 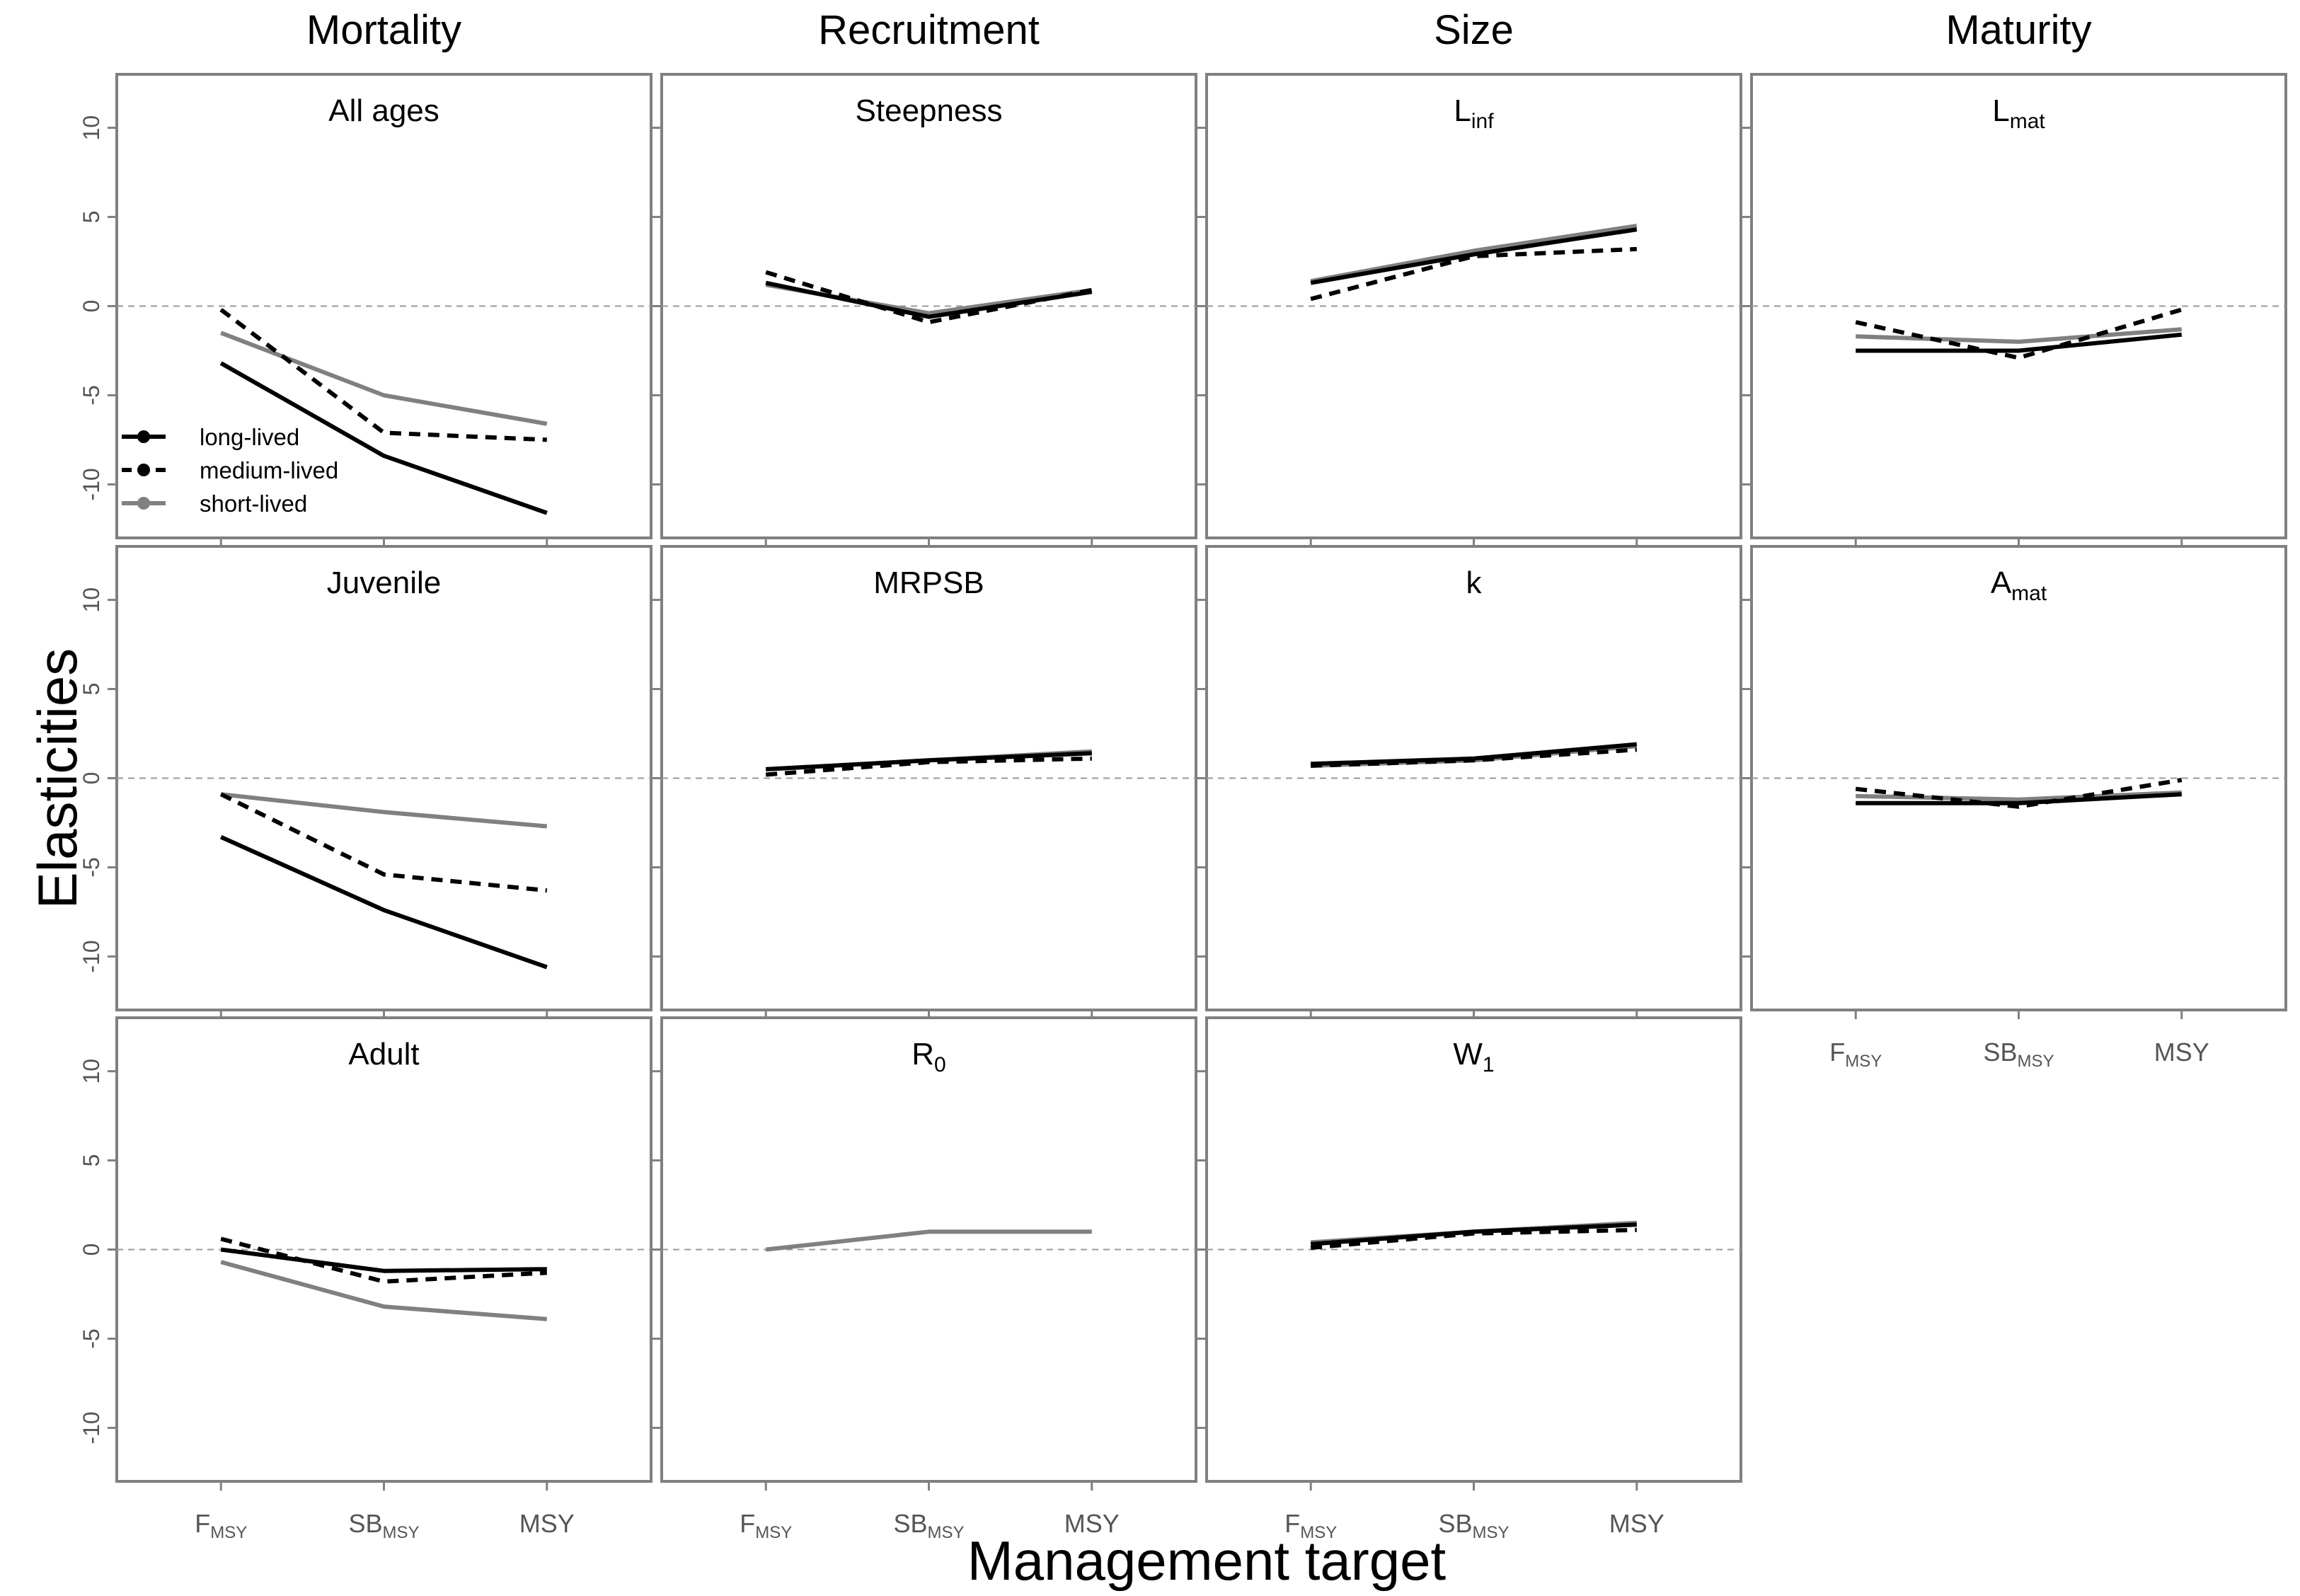 What do you see at coordinates (940, 1065) in the screenshot?
I see `panel-title-sub: 0` at bounding box center [940, 1065].